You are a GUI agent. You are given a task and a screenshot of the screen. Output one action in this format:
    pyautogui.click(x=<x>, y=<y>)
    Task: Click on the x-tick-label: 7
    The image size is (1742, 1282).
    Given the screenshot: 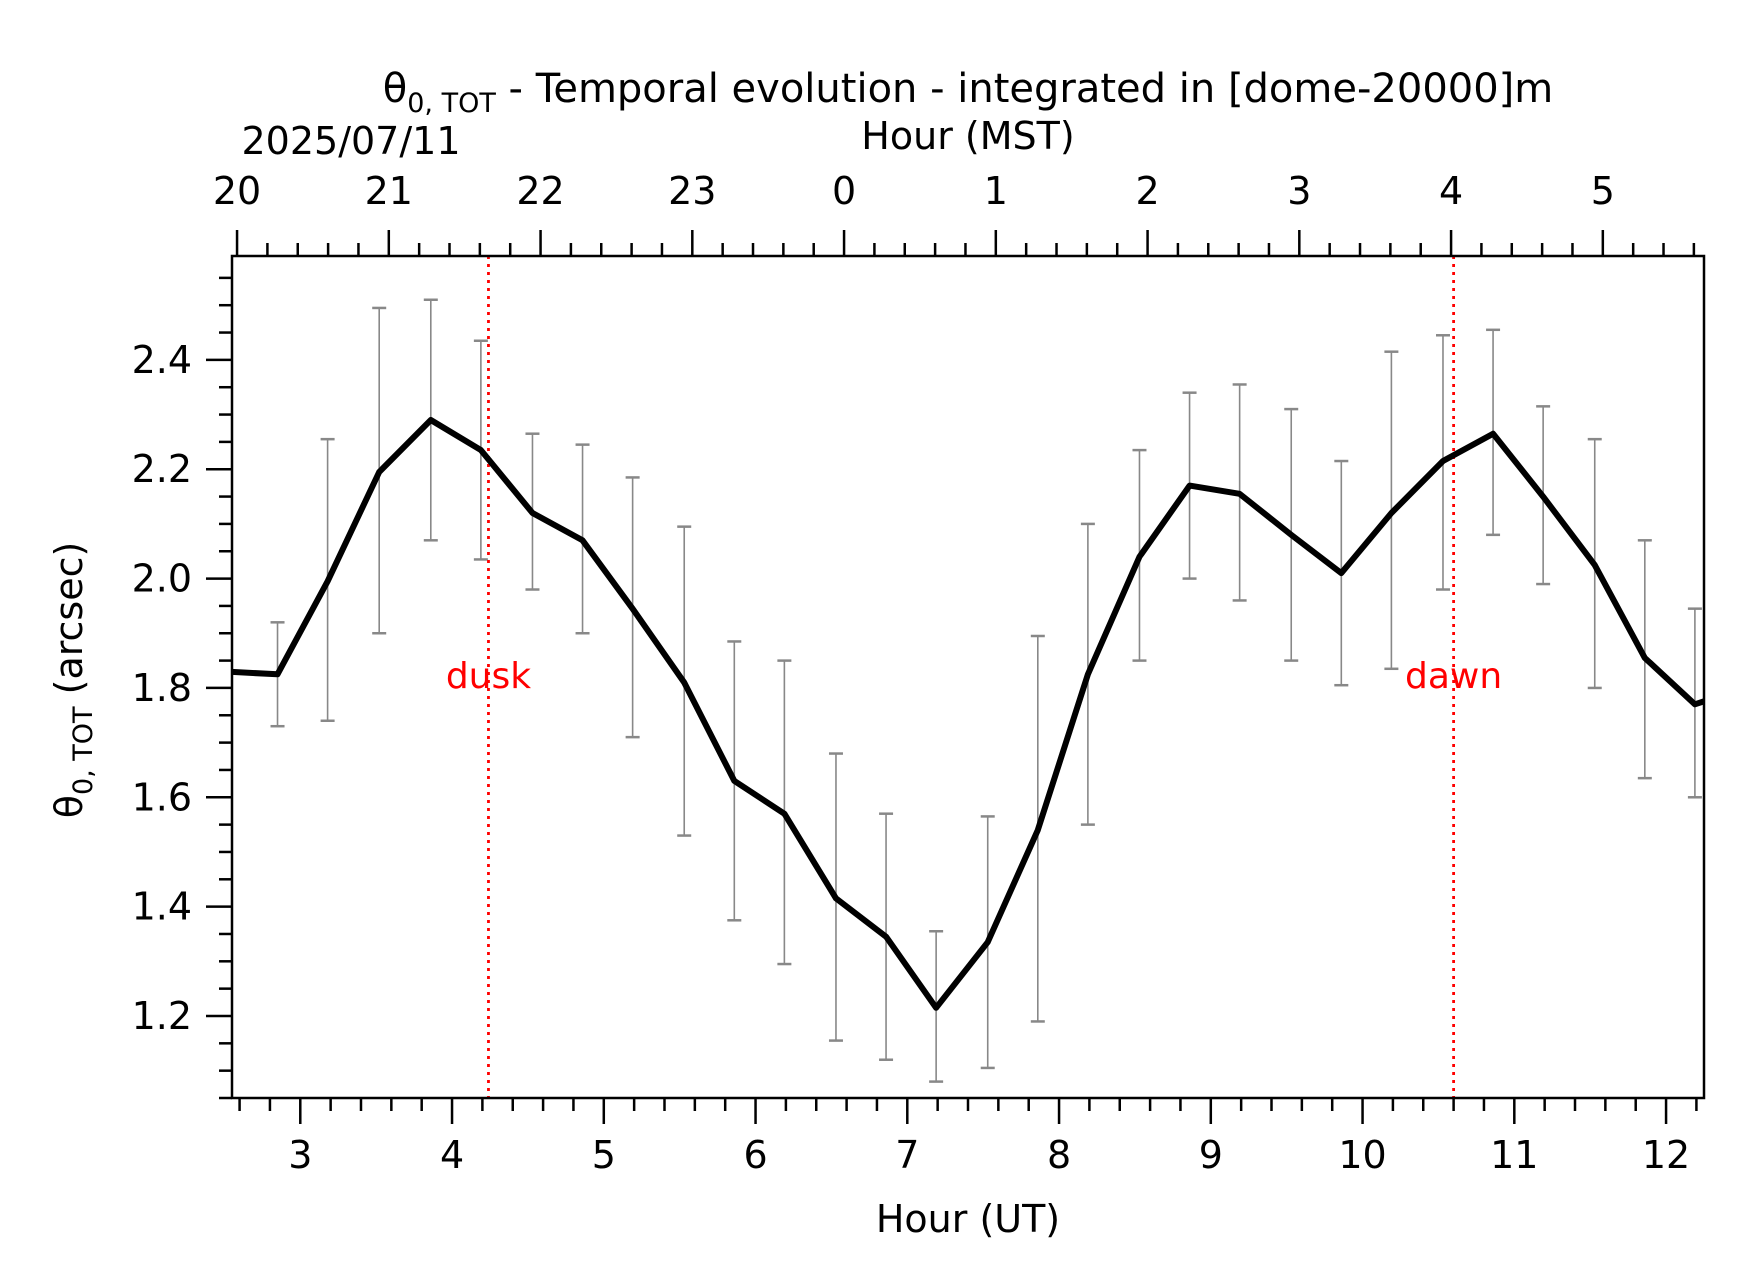 What is the action you would take?
    pyautogui.click(x=907, y=1155)
    